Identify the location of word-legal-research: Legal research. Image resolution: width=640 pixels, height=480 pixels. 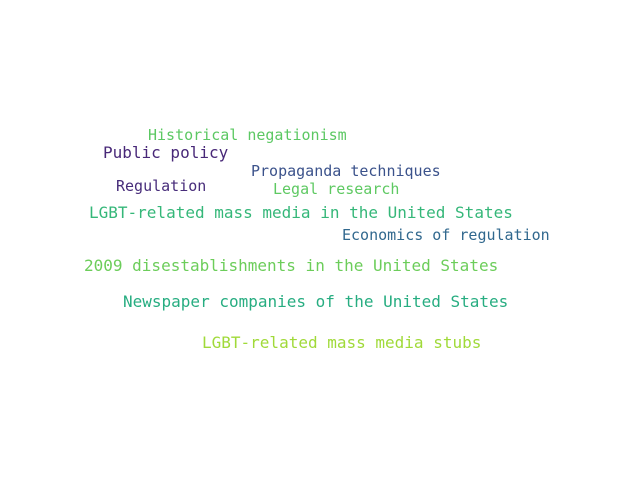
(336, 189).